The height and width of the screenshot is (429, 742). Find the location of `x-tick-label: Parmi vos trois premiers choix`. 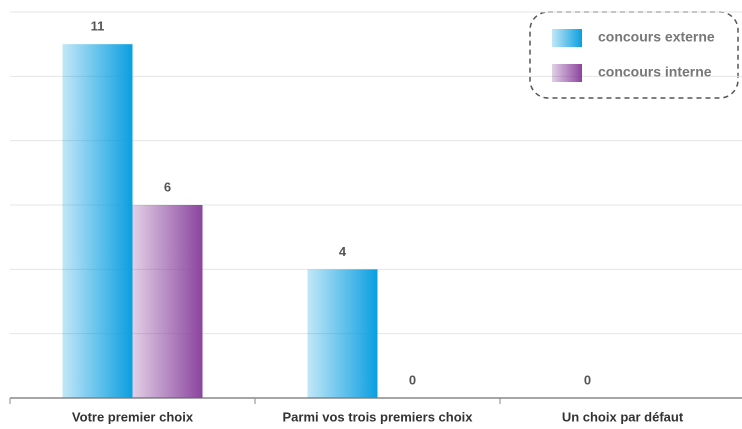

x-tick-label: Parmi vos trois premiers choix is located at coordinates (377, 416).